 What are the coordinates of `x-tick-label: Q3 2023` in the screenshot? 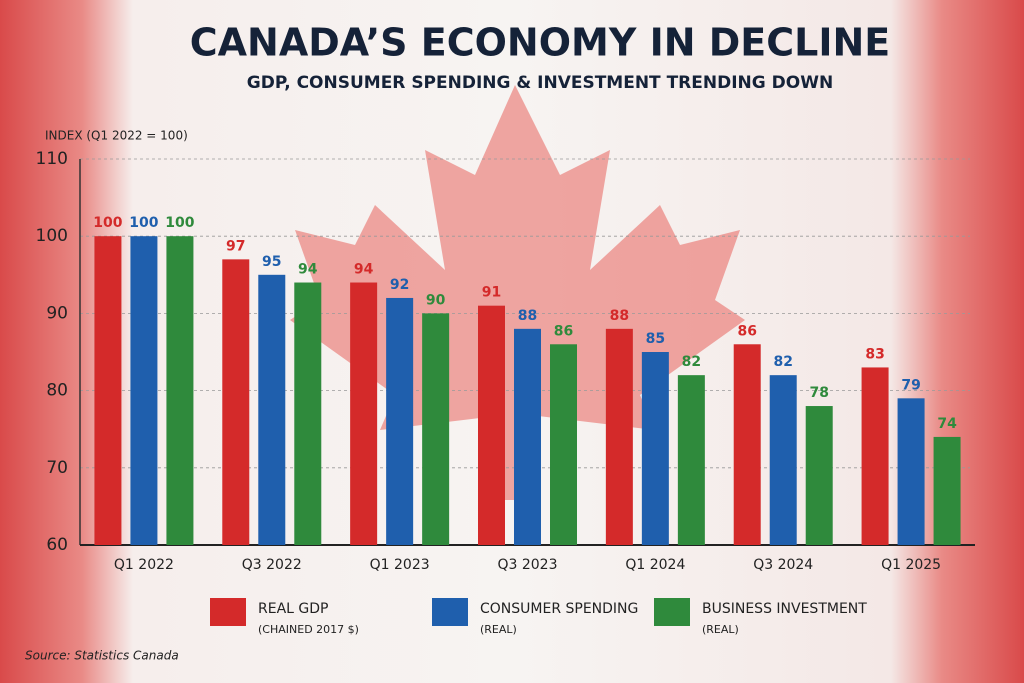 It's located at (527, 565).